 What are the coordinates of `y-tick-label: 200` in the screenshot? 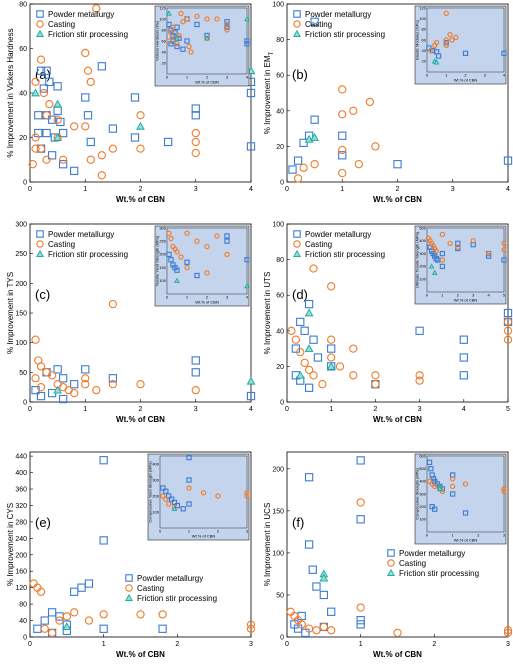 It's located at (278, 469).